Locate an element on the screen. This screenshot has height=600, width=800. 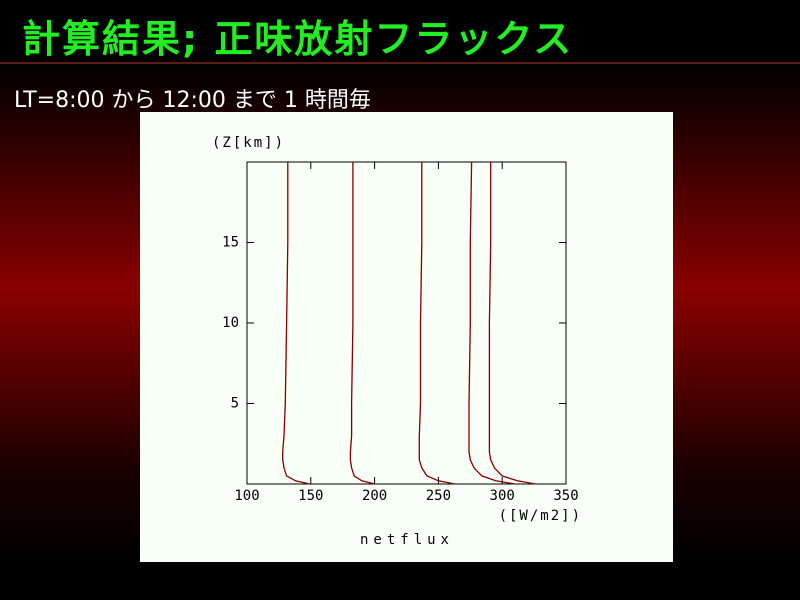
y-tick-label: 10 is located at coordinates (230, 323).